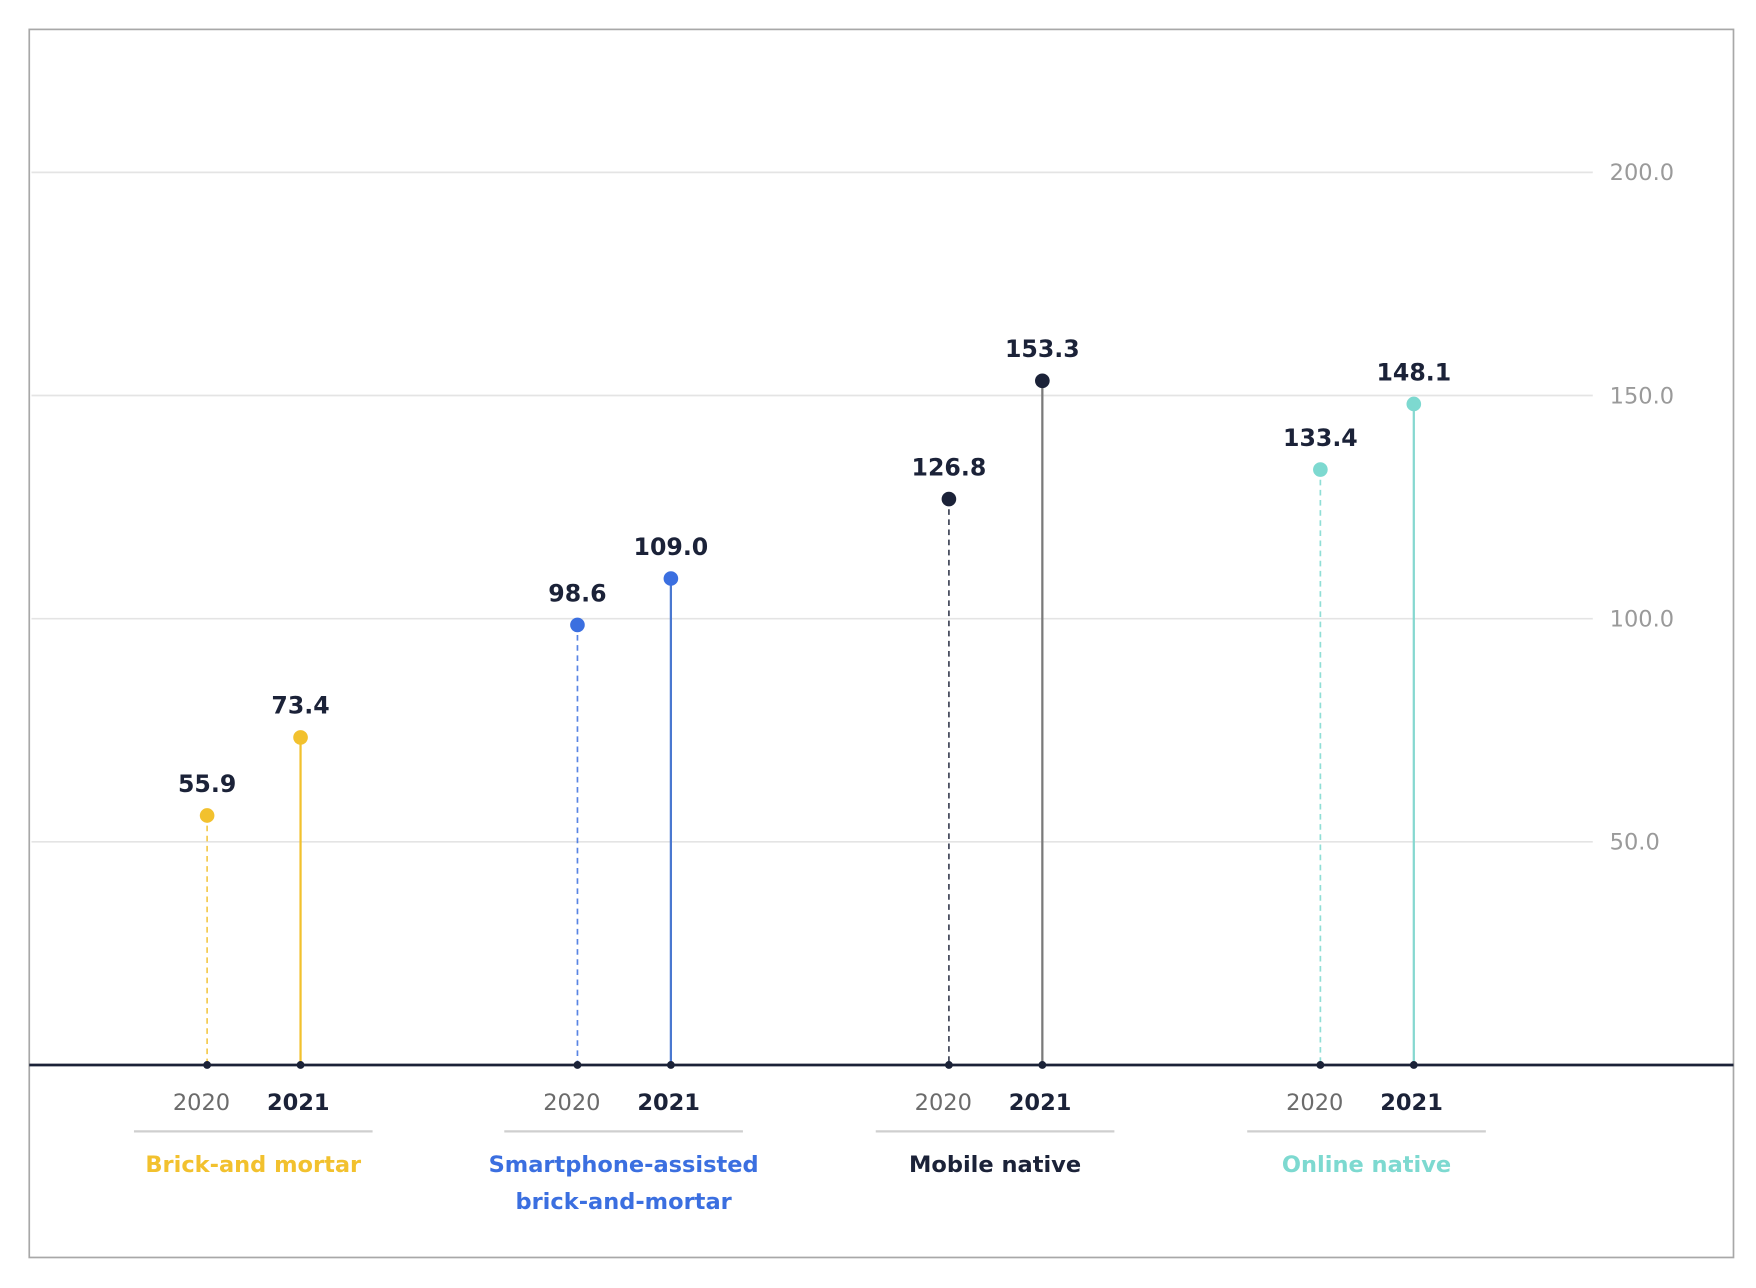 The width and height of the screenshot is (1756, 1288). I want to click on data-label: 133.4, so click(1320, 438).